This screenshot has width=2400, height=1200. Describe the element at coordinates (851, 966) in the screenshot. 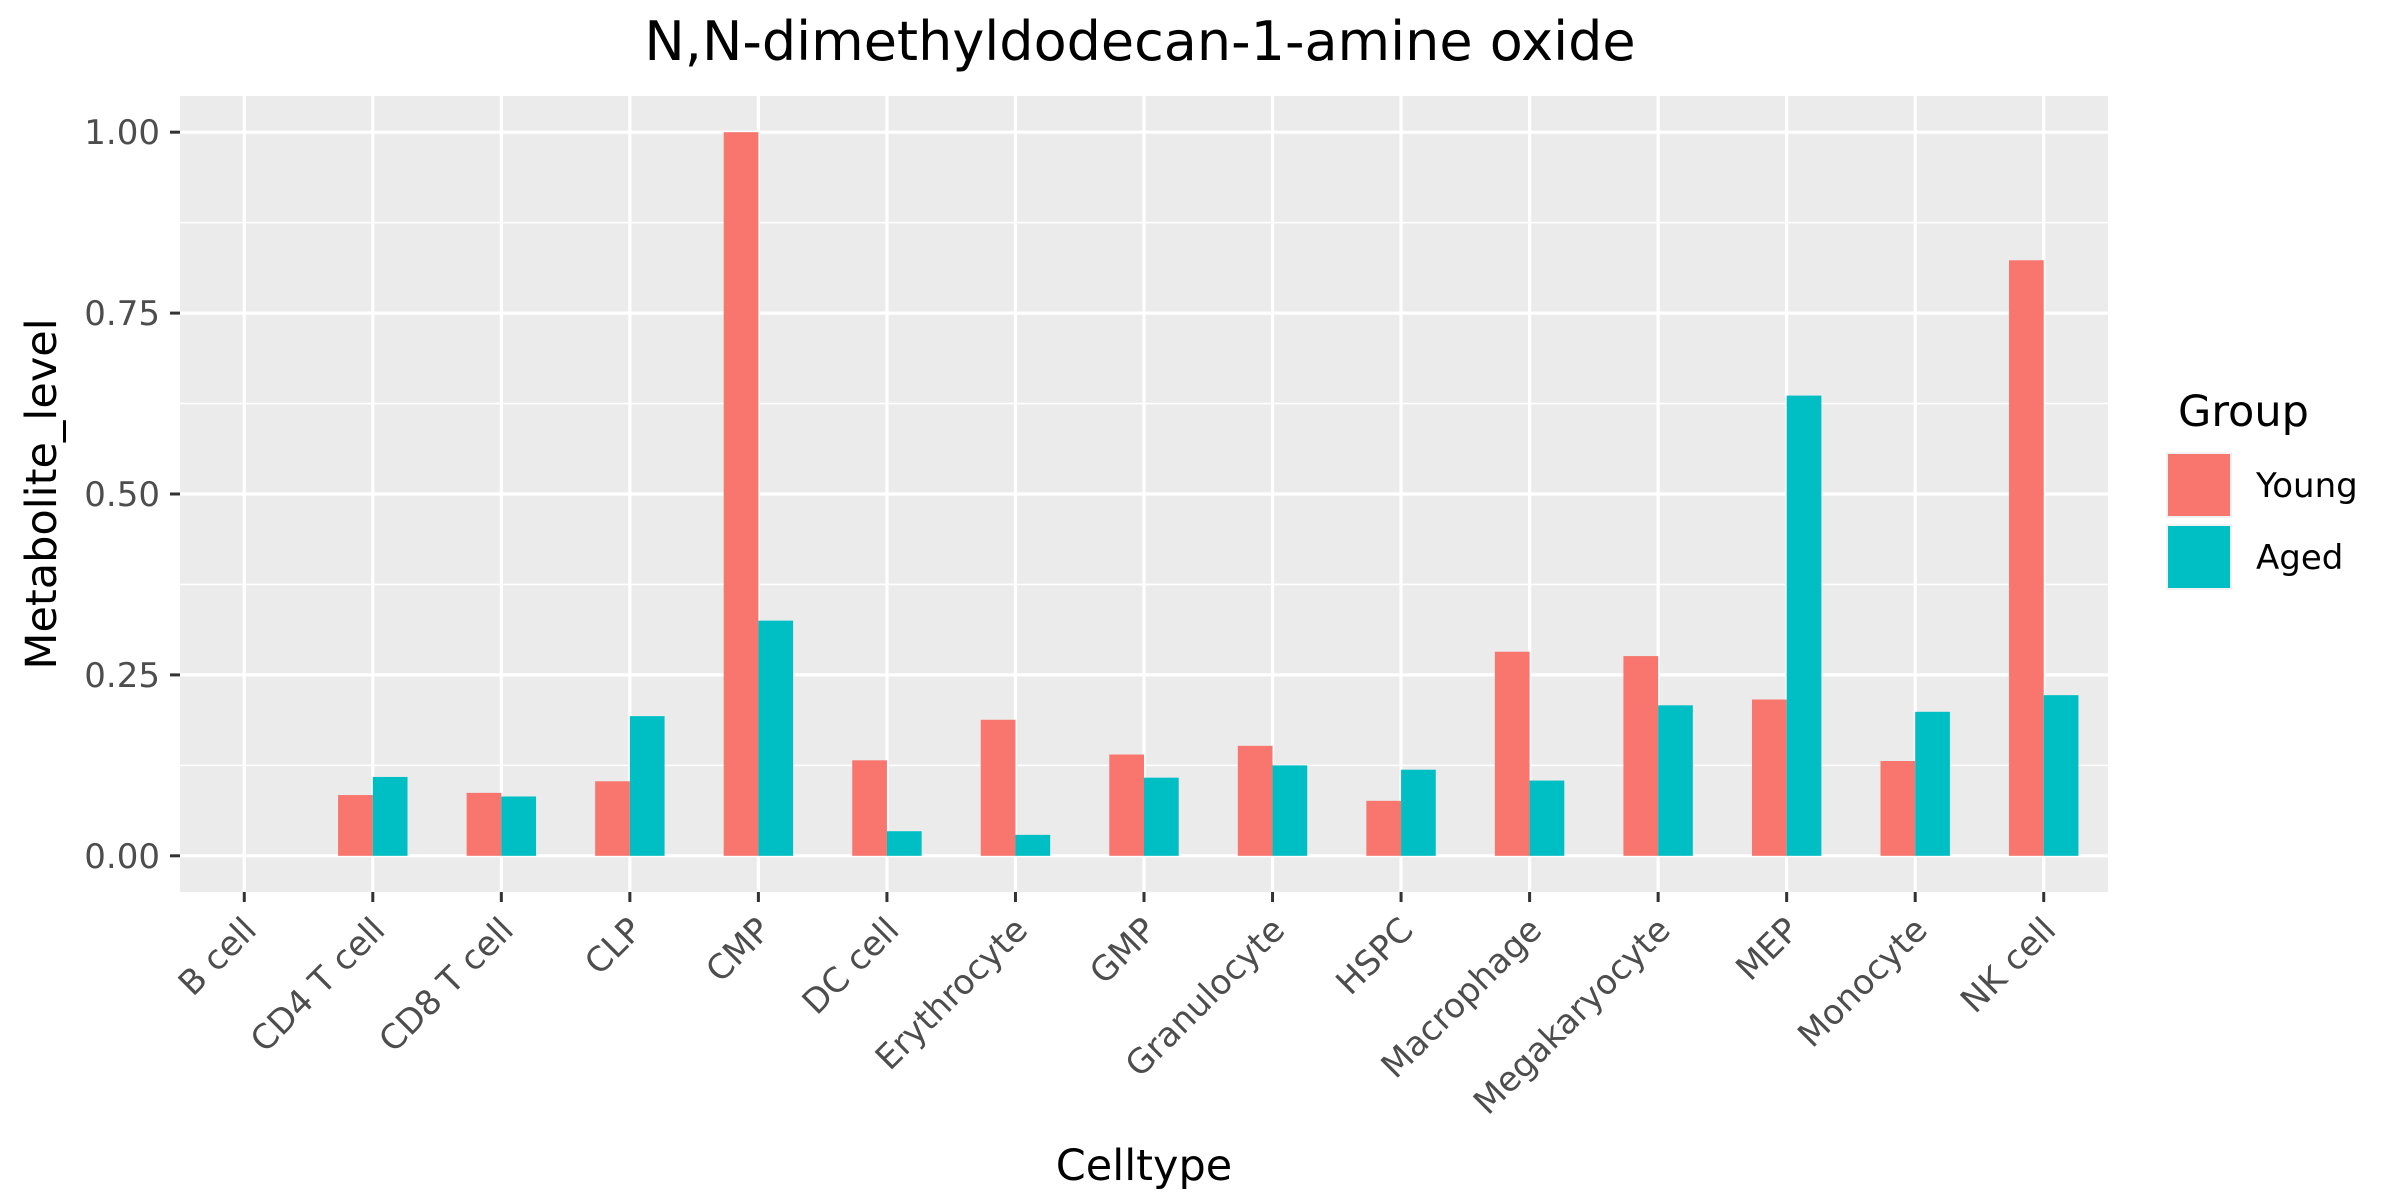

I see `x-tick-label: DC cell` at that location.